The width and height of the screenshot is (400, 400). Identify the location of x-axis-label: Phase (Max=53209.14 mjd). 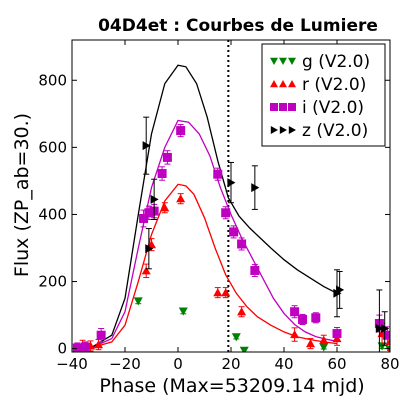
(231, 386).